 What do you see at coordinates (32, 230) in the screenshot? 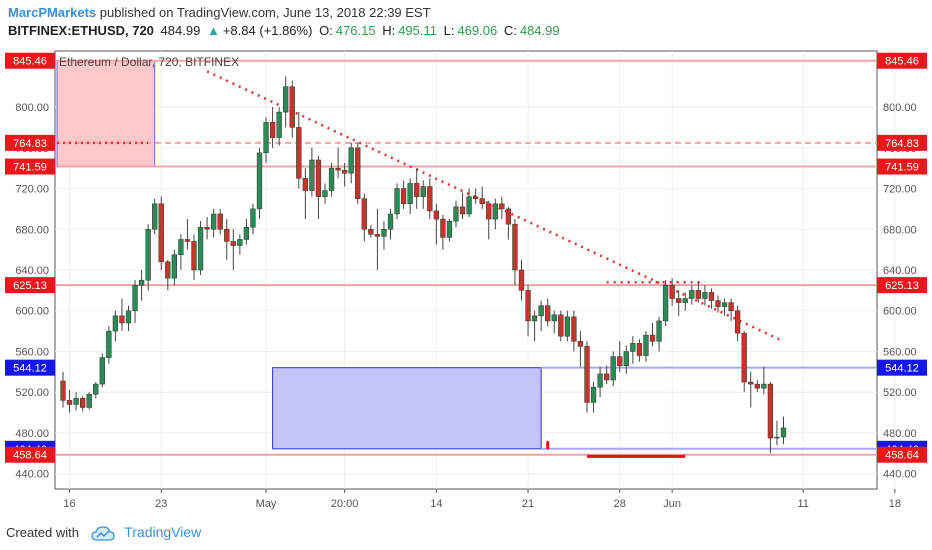
I see `y-tick-label-left: 680.00` at bounding box center [32, 230].